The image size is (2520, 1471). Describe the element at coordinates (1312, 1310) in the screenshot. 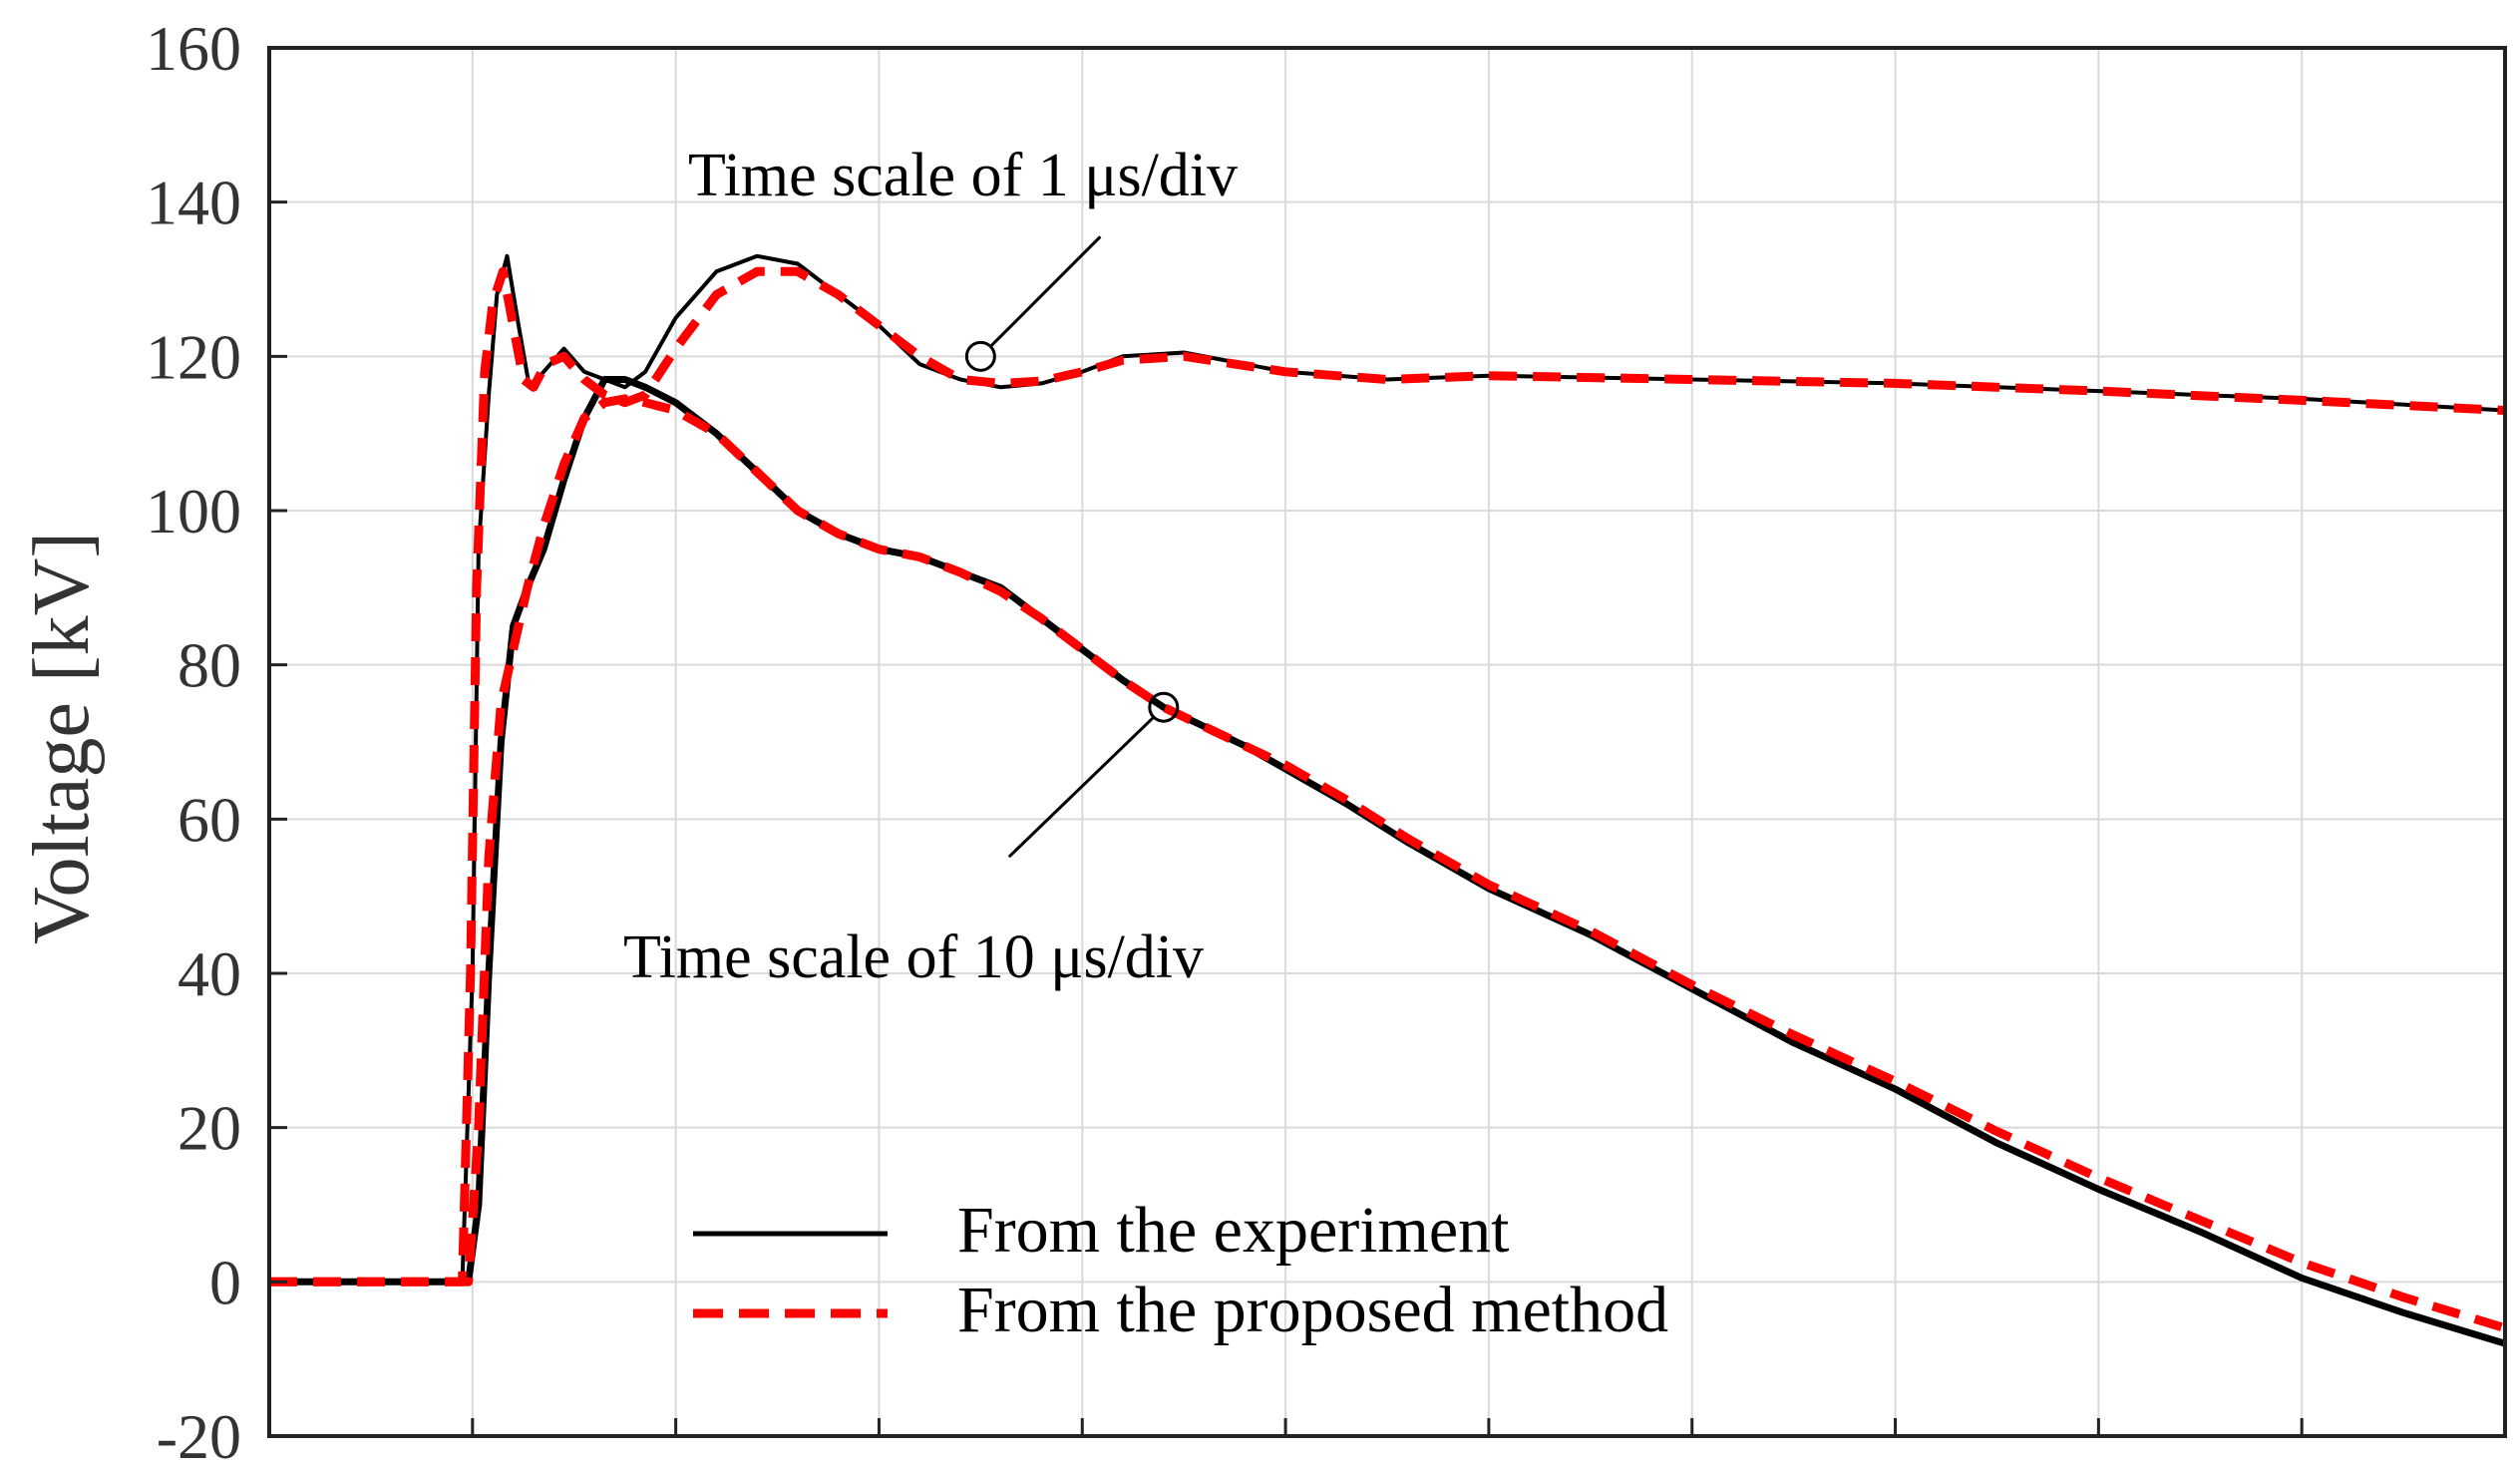

I see `legend-label-proposed: From the proposed method` at that location.